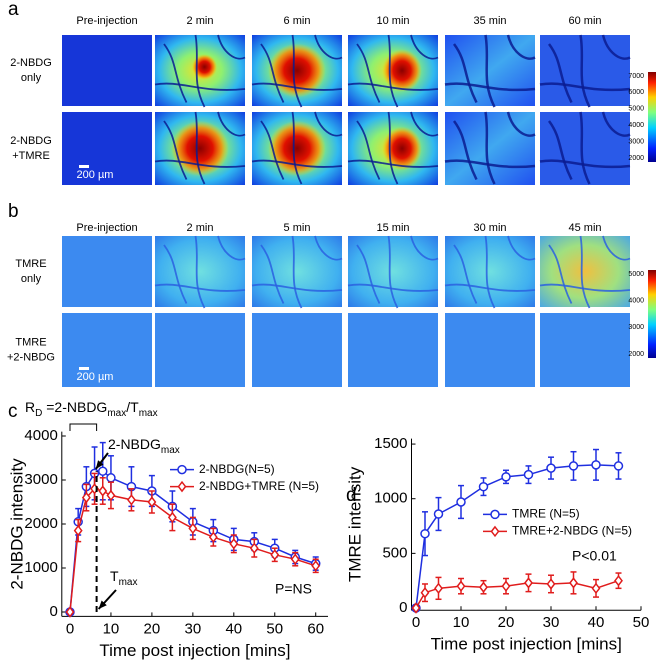  What do you see at coordinates (132, 407) in the screenshot?
I see `annotation-part: /T` at bounding box center [132, 407].